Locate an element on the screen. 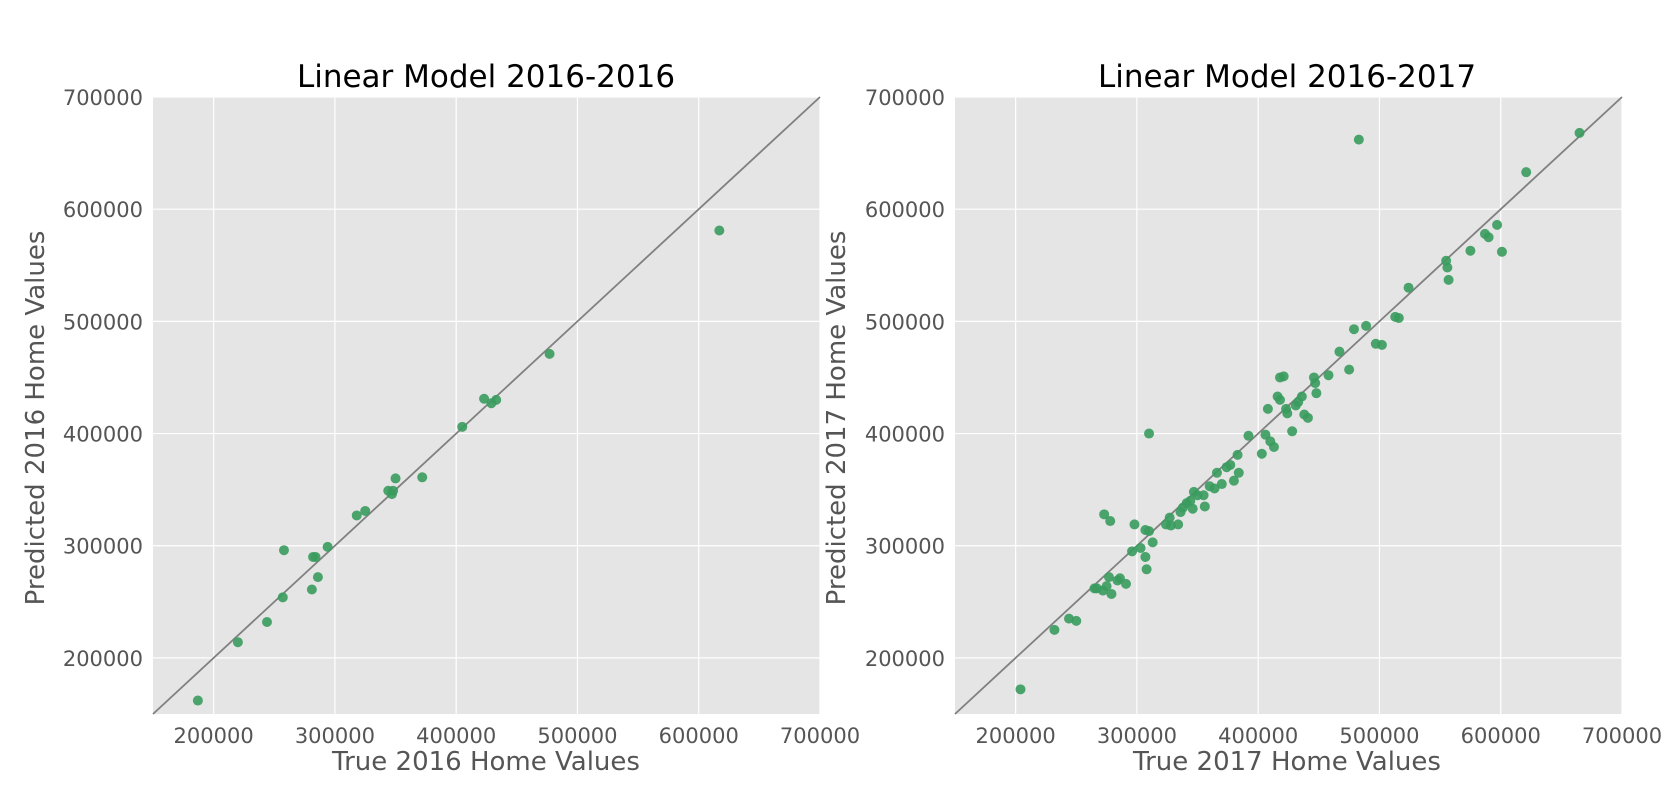 This screenshot has width=1680, height=804. left-x-tick-label: 700000 is located at coordinates (820, 736).